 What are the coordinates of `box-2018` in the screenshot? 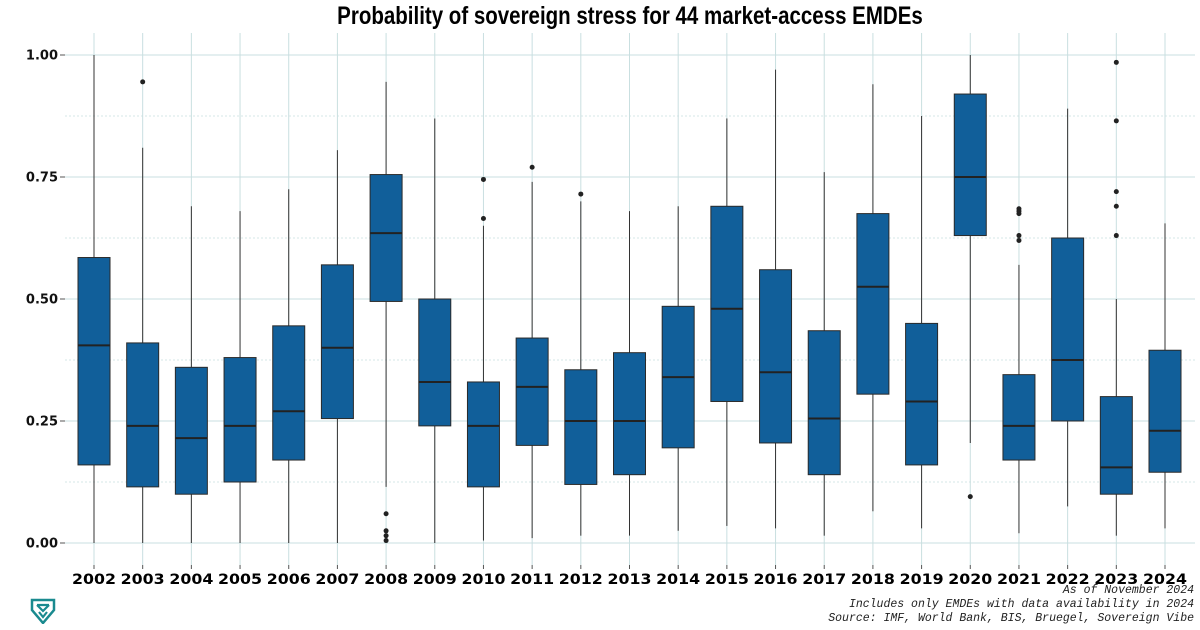 It's located at (873, 298).